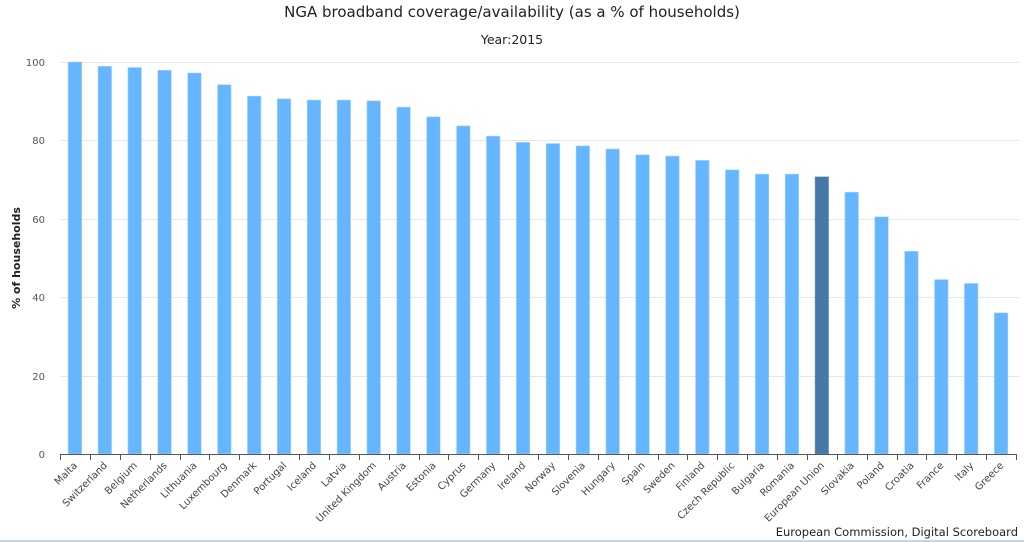 This screenshot has height=542, width=1024. Describe the element at coordinates (38, 141) in the screenshot. I see `y-tick-label: 80` at that location.